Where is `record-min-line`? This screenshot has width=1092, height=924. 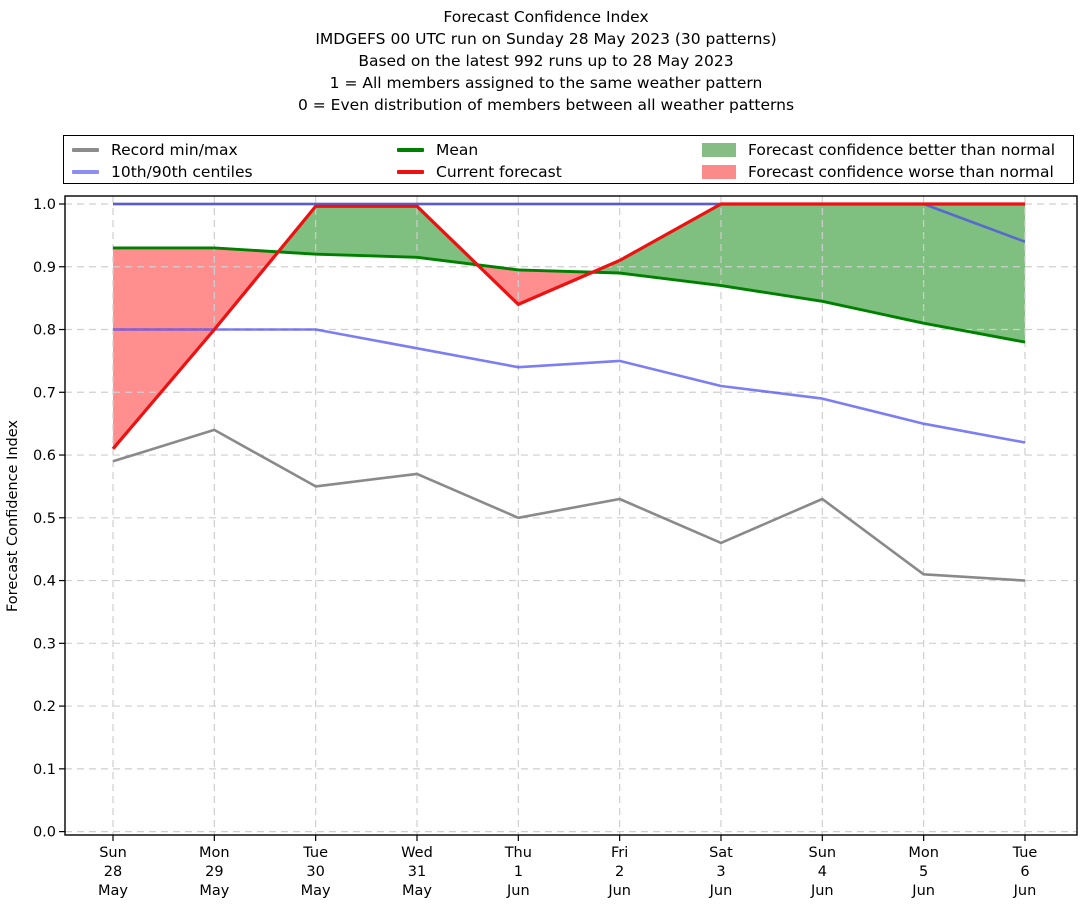 record-min-line is located at coordinates (569, 505).